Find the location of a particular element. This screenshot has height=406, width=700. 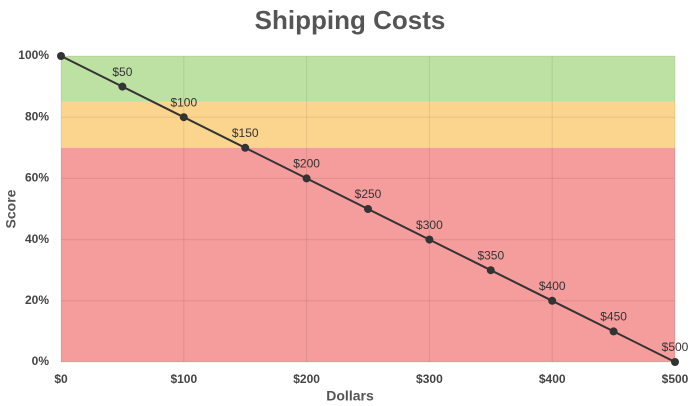

data-label: $500 is located at coordinates (675, 347).